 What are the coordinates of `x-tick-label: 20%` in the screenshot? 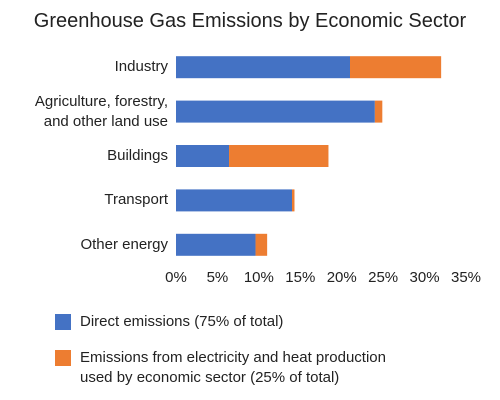 It's located at (341, 277).